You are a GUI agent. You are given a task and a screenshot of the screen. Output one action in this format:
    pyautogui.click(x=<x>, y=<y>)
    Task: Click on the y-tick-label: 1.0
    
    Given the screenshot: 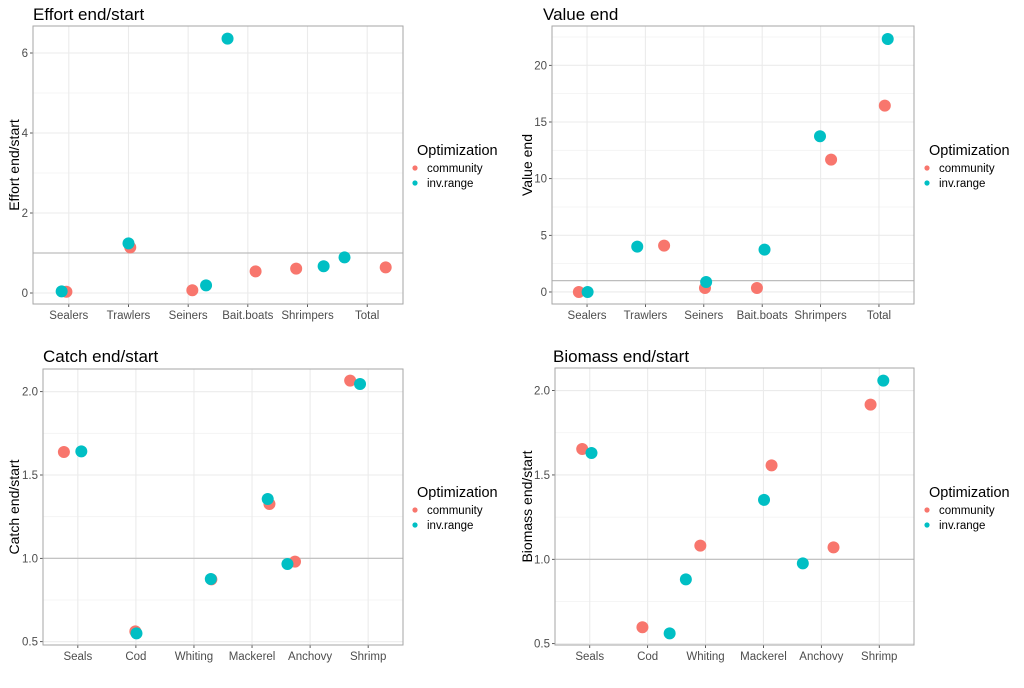 What is the action you would take?
    pyautogui.click(x=30, y=559)
    